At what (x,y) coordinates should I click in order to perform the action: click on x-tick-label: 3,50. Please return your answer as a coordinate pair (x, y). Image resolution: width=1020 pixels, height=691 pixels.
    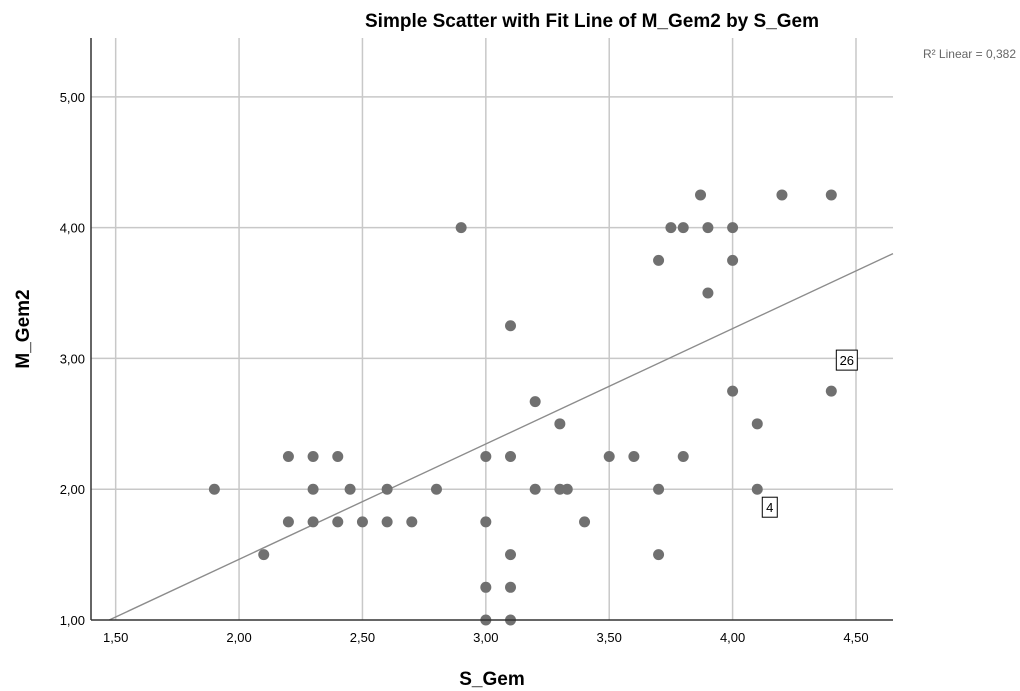
    Looking at the image, I should click on (609, 637).